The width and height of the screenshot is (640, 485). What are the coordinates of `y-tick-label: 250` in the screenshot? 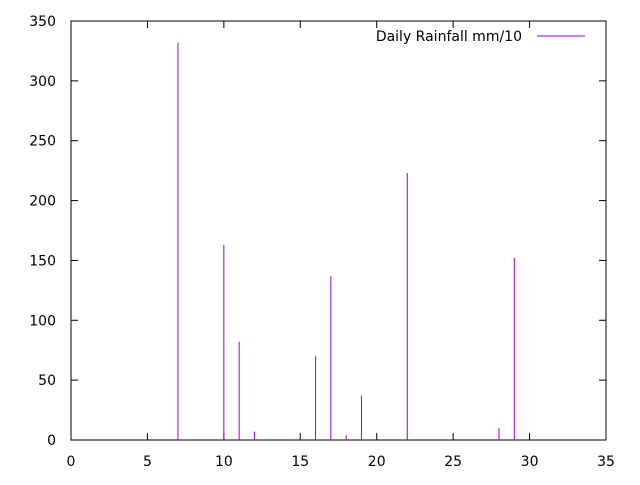 It's located at (42, 142).